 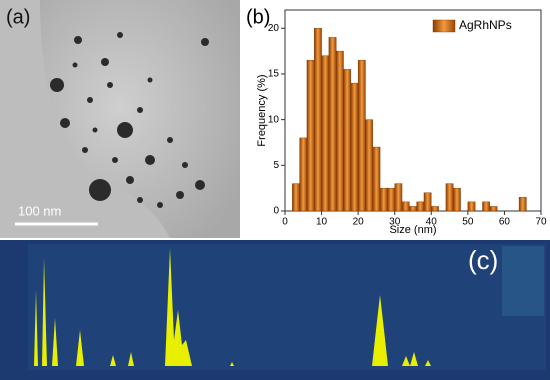 What do you see at coordinates (505, 222) in the screenshot?
I see `x-tick-label: 60` at bounding box center [505, 222].